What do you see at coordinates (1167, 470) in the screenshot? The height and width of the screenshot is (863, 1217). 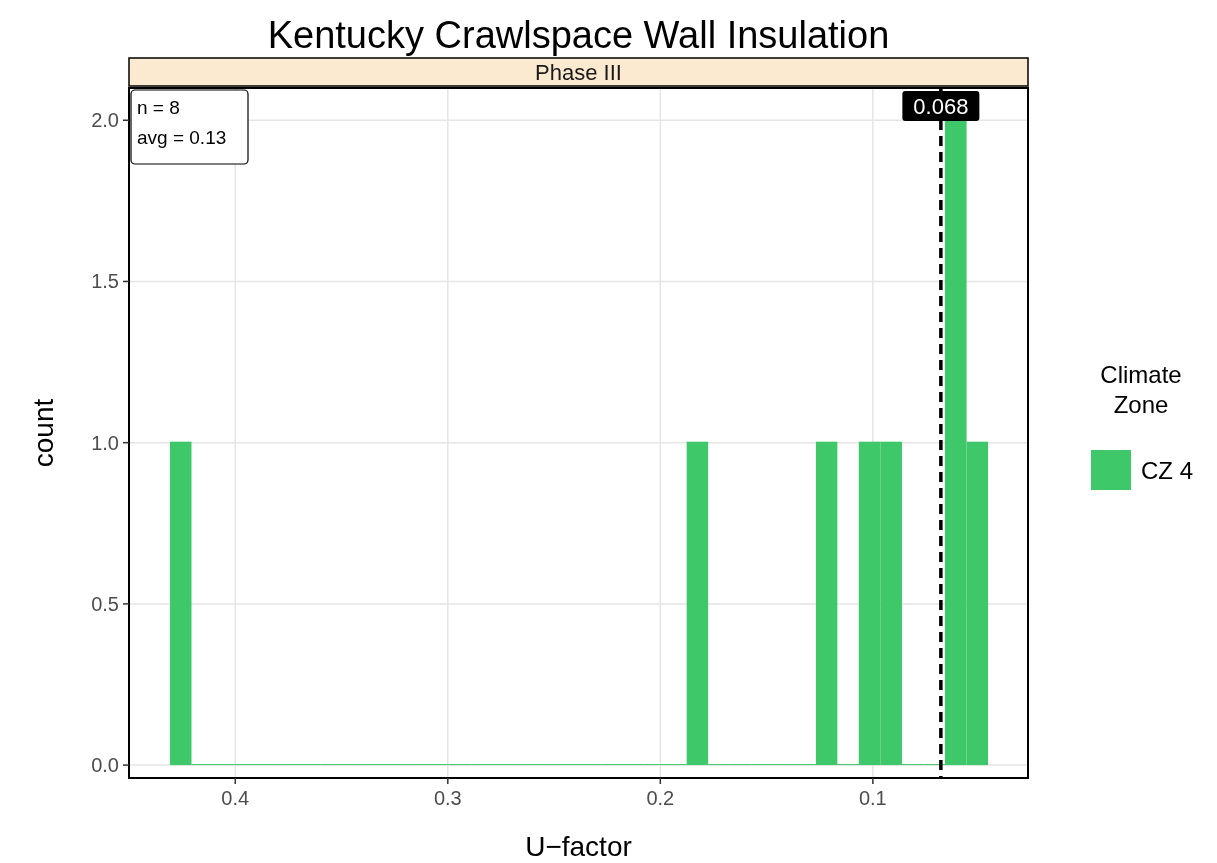 I see `legend-label: CZ 4` at bounding box center [1167, 470].